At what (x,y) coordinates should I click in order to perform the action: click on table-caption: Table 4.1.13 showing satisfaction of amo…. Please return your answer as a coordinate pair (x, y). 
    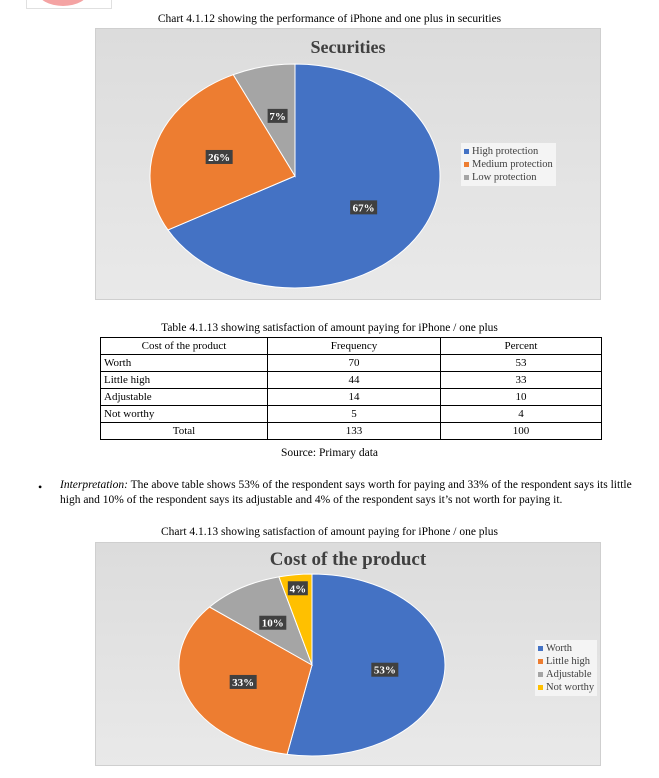
    Looking at the image, I should click on (329, 328).